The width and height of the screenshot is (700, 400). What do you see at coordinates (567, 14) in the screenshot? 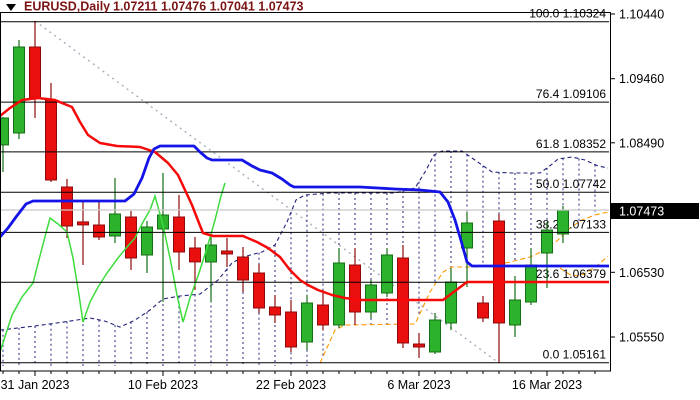
I see `fib-level-label: 100.0 1.10324` at bounding box center [567, 14].